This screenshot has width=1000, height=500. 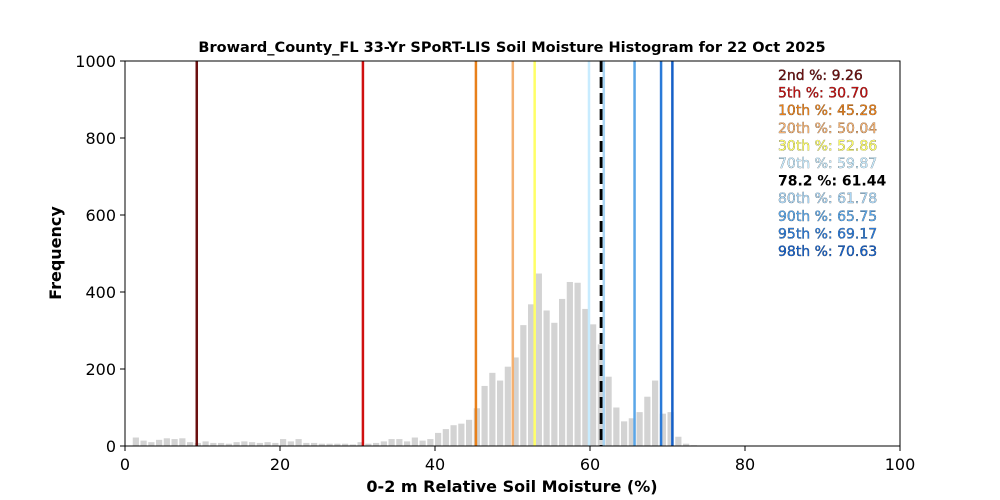 I want to click on legend-entry: 70th %: 59.87, so click(x=827, y=164).